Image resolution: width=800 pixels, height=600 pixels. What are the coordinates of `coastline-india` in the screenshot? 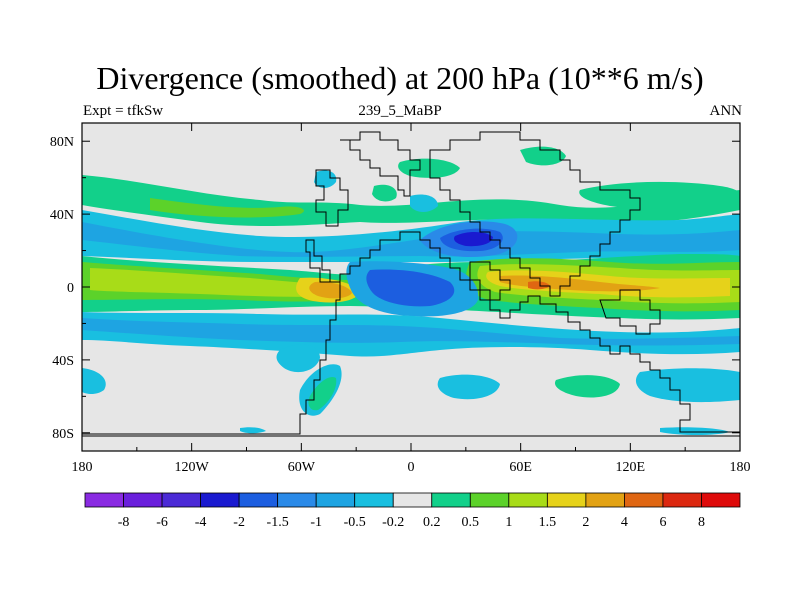 It's located at (490, 281).